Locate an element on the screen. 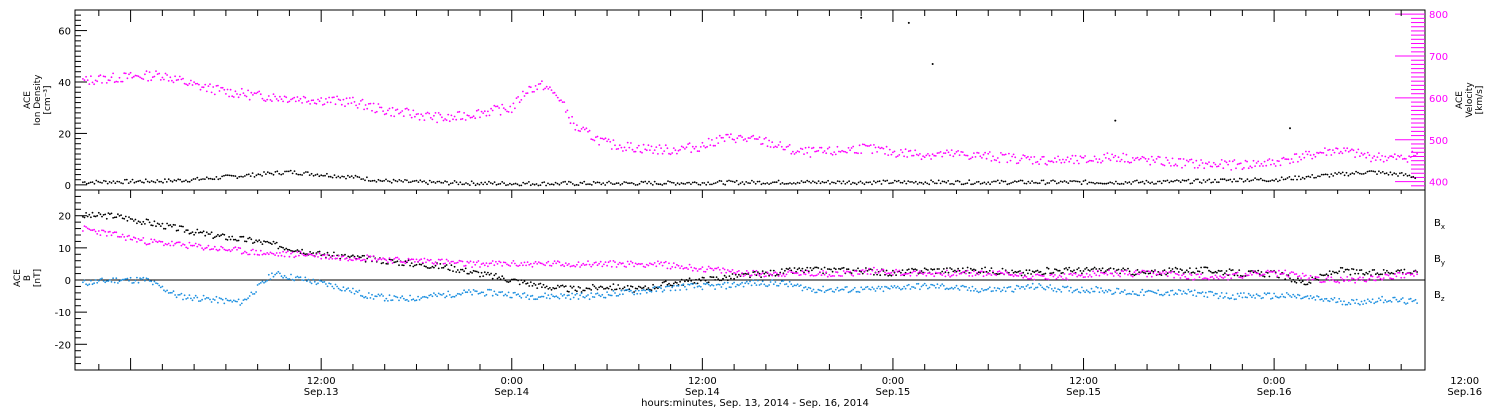 This screenshot has height=410, width=1500. velocity-tick-label: 700 is located at coordinates (1438, 57).